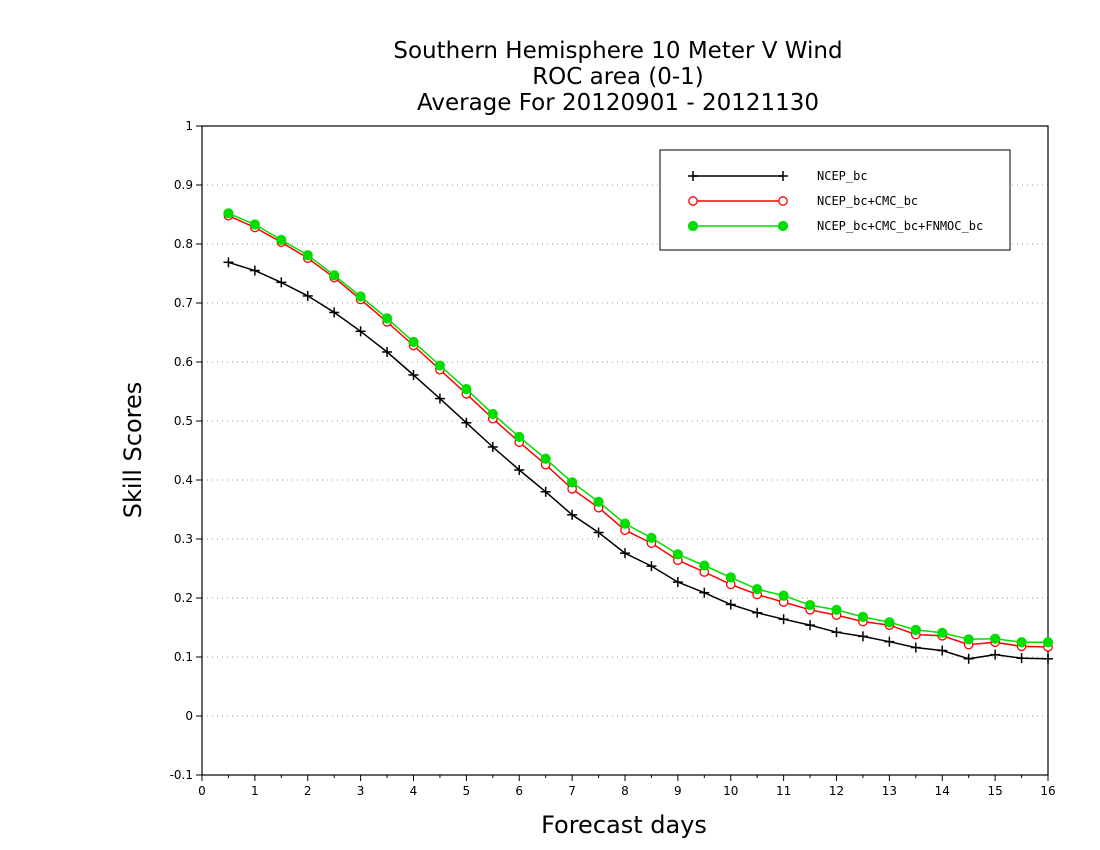 The image size is (1100, 850). I want to click on title-line-3: Average For 20120901 - 20121130, so click(618, 103).